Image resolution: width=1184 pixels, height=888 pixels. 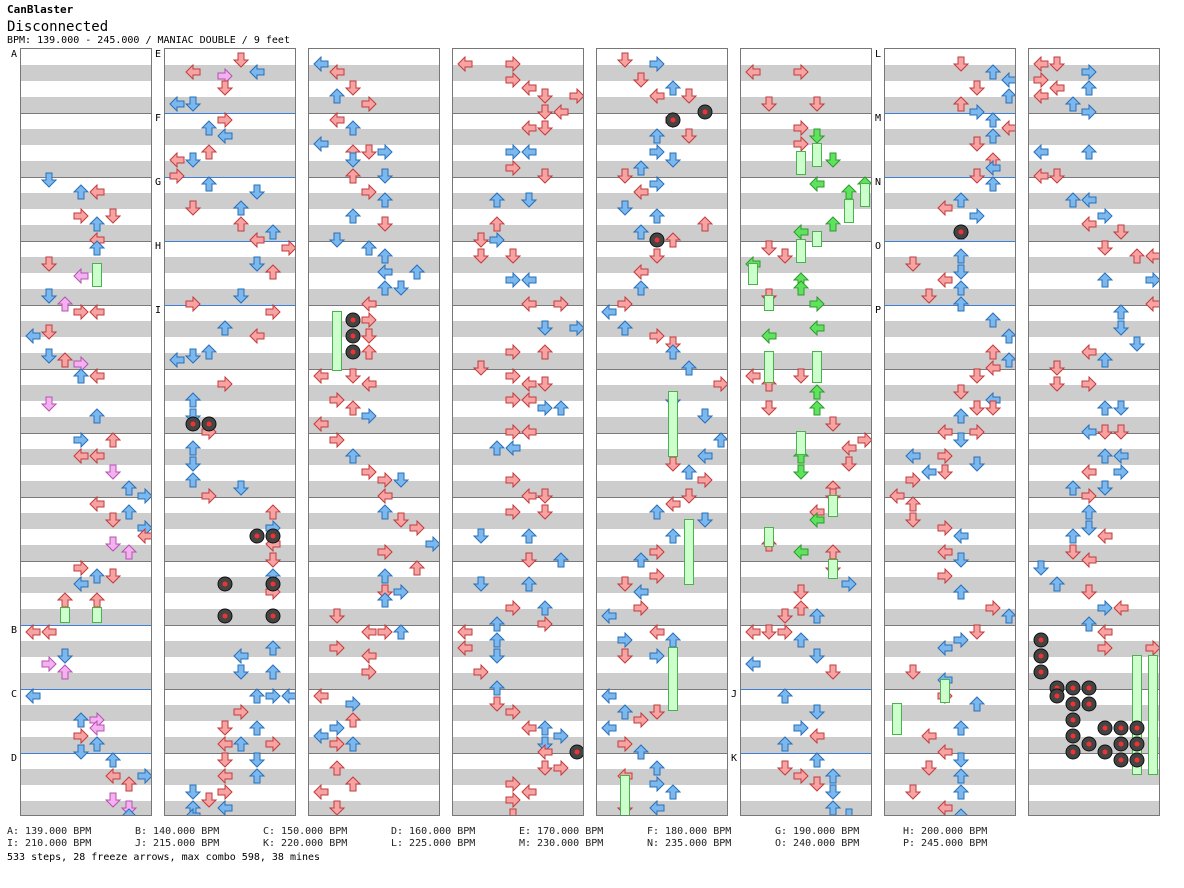 I want to click on bpm-legend-entry: F: 180.000 BPM, so click(x=689, y=831).